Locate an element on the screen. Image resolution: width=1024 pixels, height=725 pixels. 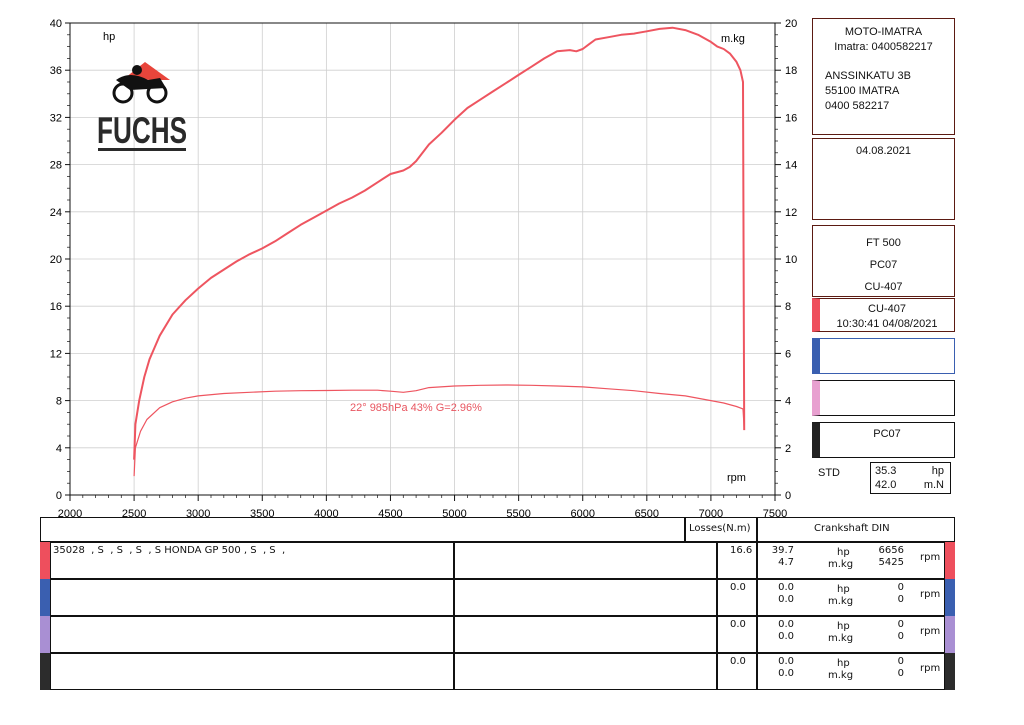
shop-phone: Imatra: 0400582217 is located at coordinates (883, 47).